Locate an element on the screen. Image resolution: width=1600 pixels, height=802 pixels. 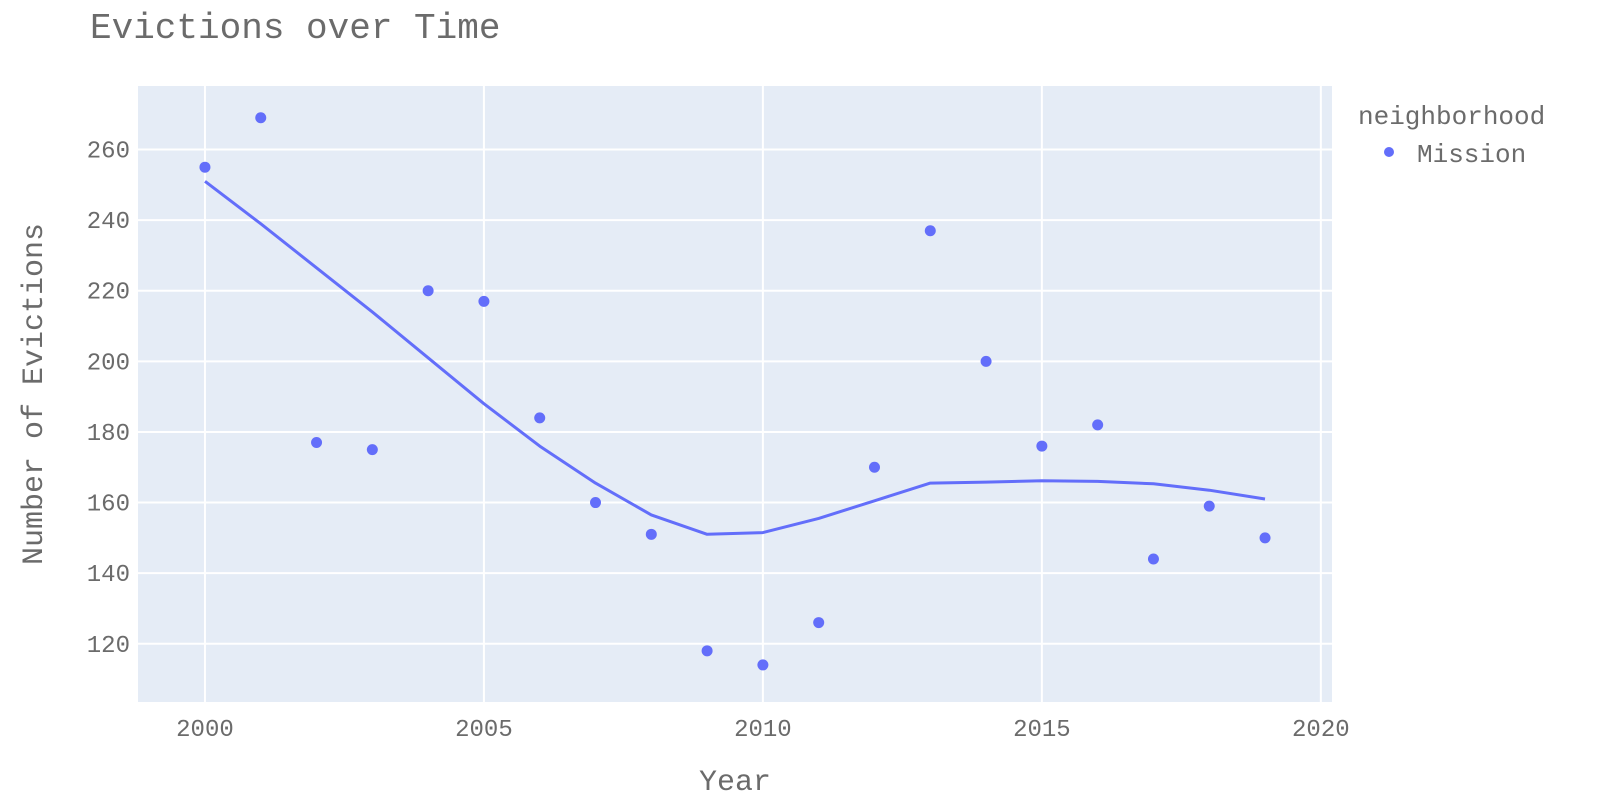
y-tick-label: 240 is located at coordinates (108, 222).